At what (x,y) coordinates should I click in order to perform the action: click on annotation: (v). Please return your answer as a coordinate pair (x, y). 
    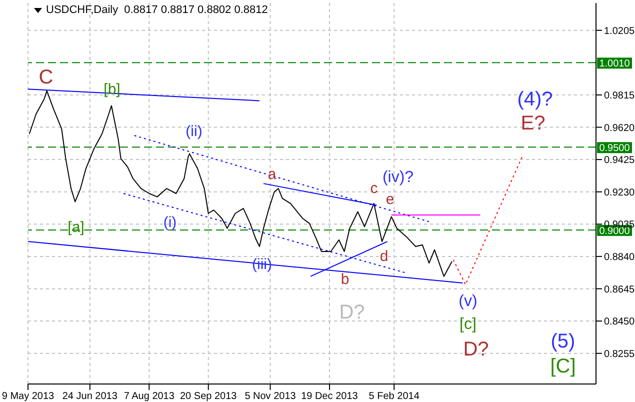
    Looking at the image, I should click on (468, 301).